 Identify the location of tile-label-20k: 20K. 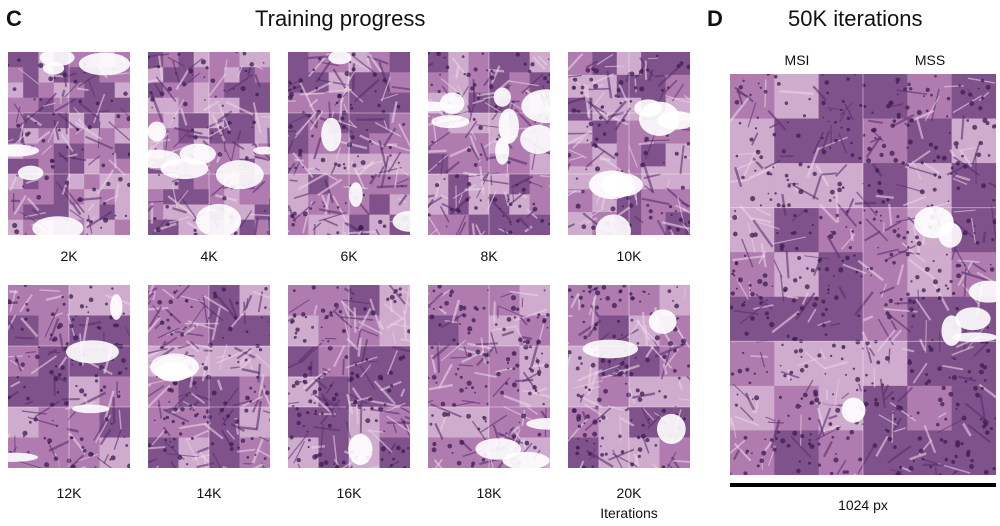
(629, 493).